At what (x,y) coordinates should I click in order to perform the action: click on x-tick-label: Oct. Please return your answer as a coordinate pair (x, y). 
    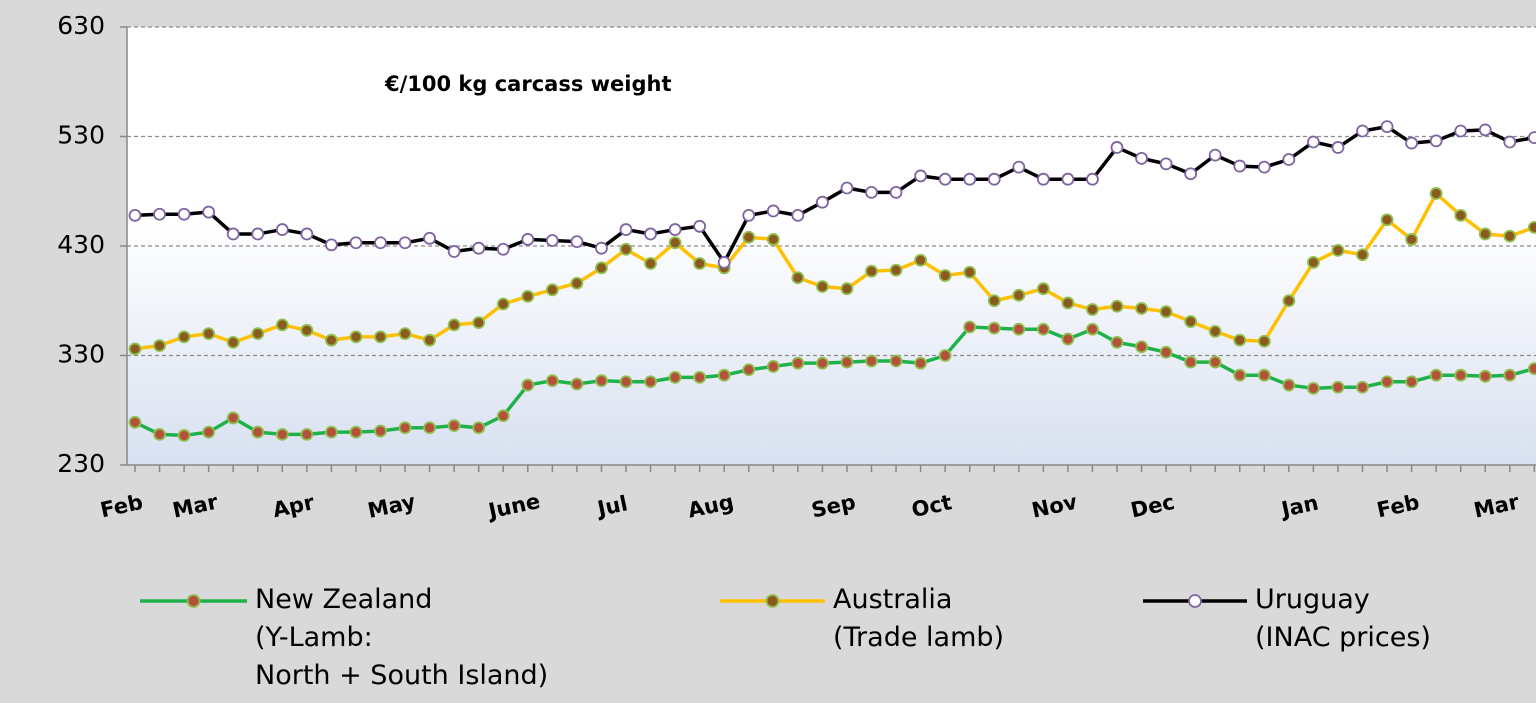
    Looking at the image, I should click on (931, 506).